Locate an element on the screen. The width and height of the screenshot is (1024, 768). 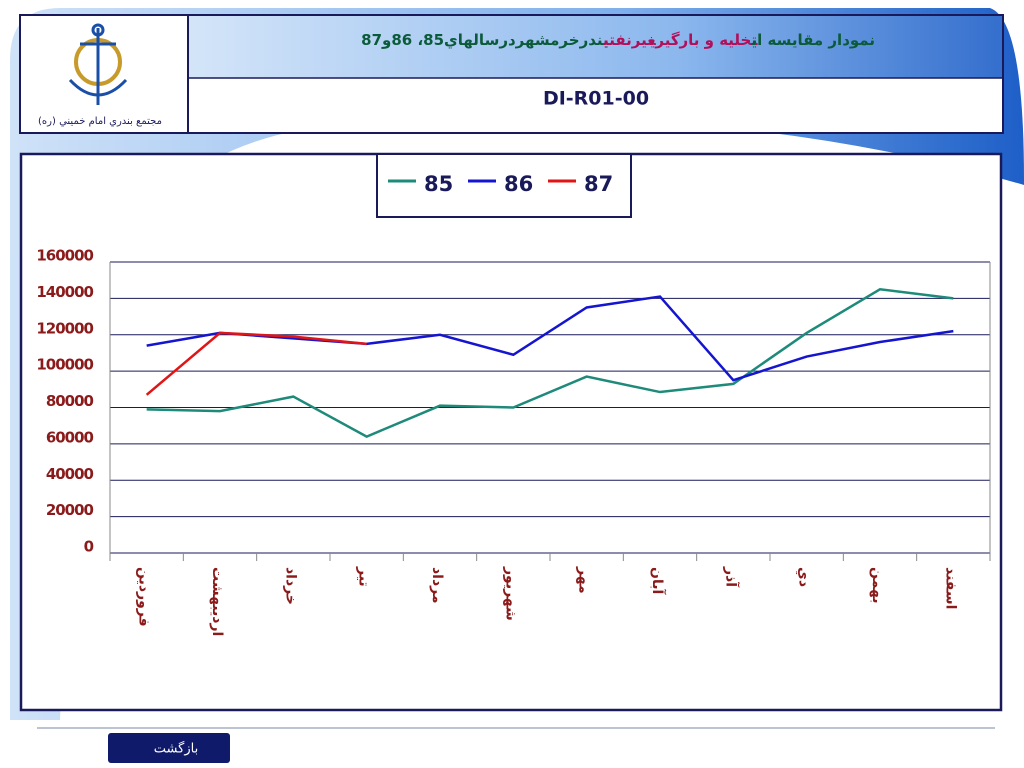
y-tick-label: 140000 is located at coordinates (64, 292).